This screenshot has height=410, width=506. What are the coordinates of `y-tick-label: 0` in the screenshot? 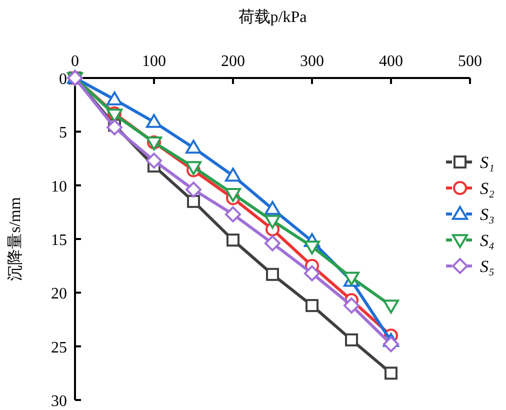 It's located at (63, 79).